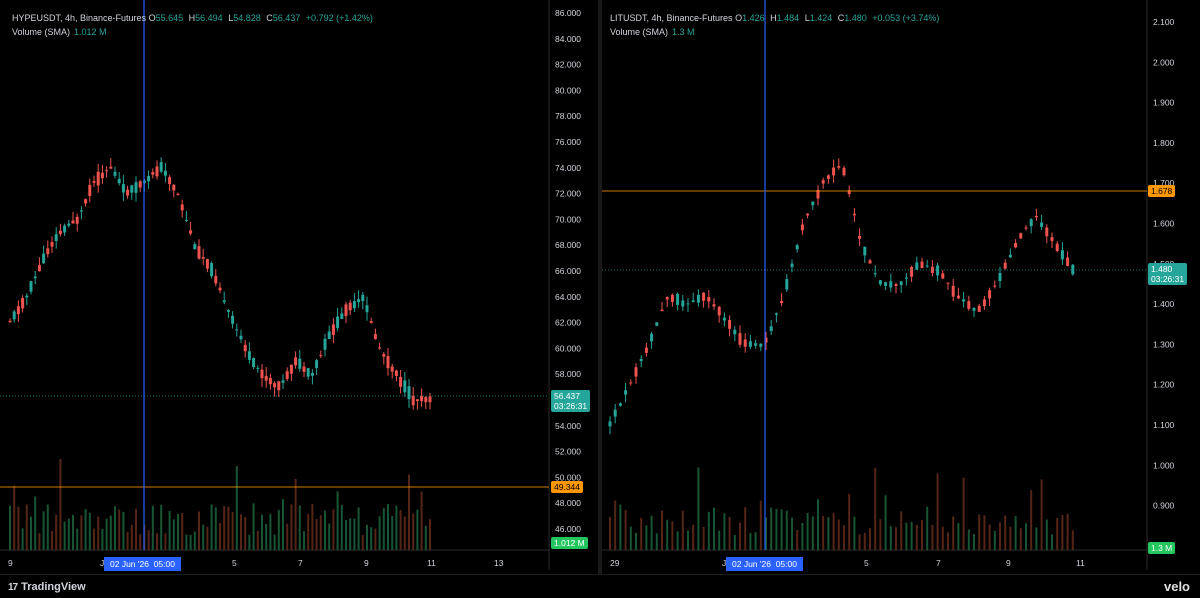 This screenshot has width=1200, height=598. Describe the element at coordinates (269, 18) in the screenshot. I see `close-key: C` at that location.